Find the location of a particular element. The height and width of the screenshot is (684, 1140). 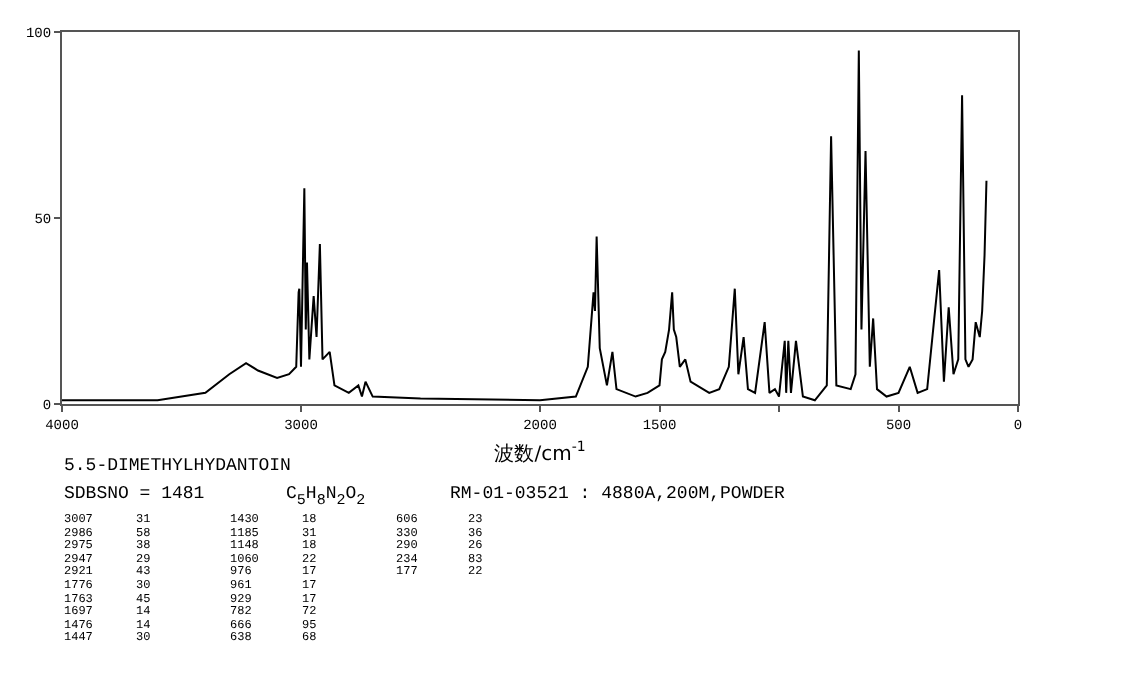

text: RM-01-03521 : 4880A,200M,POWDER is located at coordinates (617, 494).